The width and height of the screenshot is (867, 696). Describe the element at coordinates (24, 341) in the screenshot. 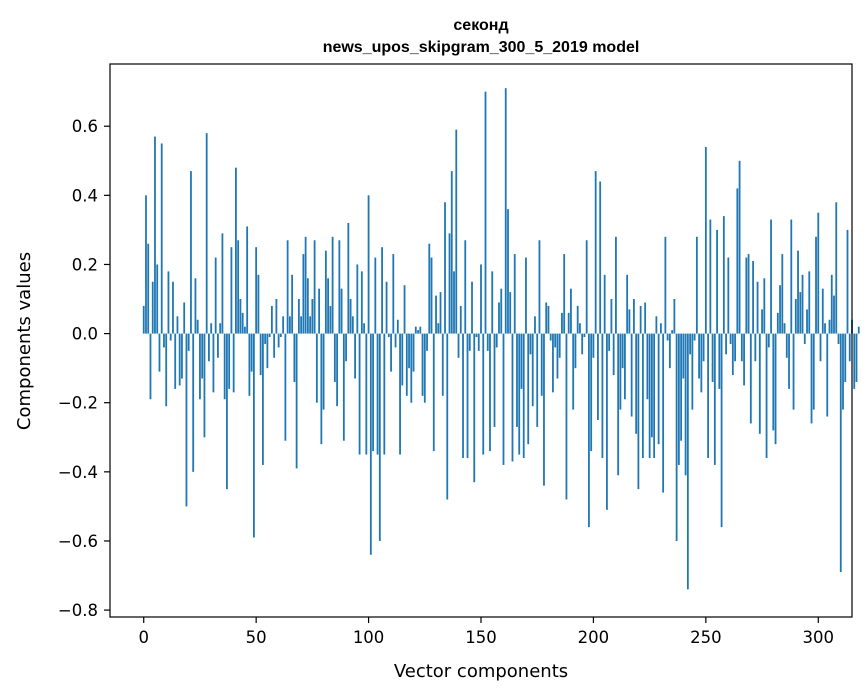

I see `y-axis-label: Components values` at that location.